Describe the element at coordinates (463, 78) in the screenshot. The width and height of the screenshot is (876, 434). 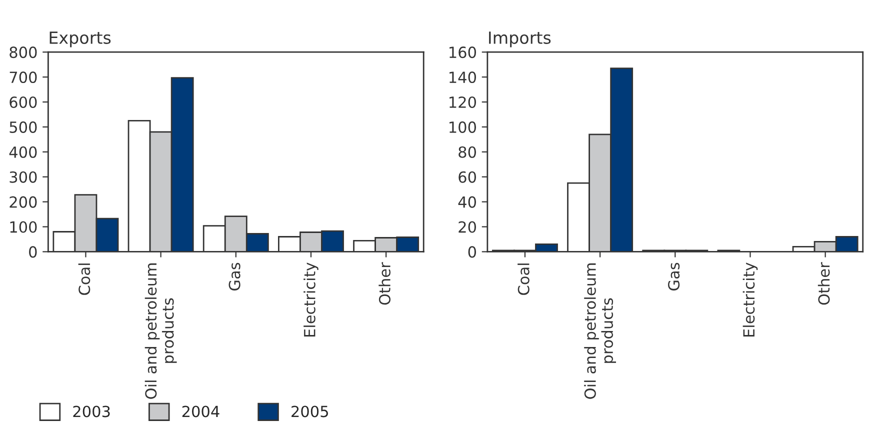
I see `y-tick-label: 140` at that location.